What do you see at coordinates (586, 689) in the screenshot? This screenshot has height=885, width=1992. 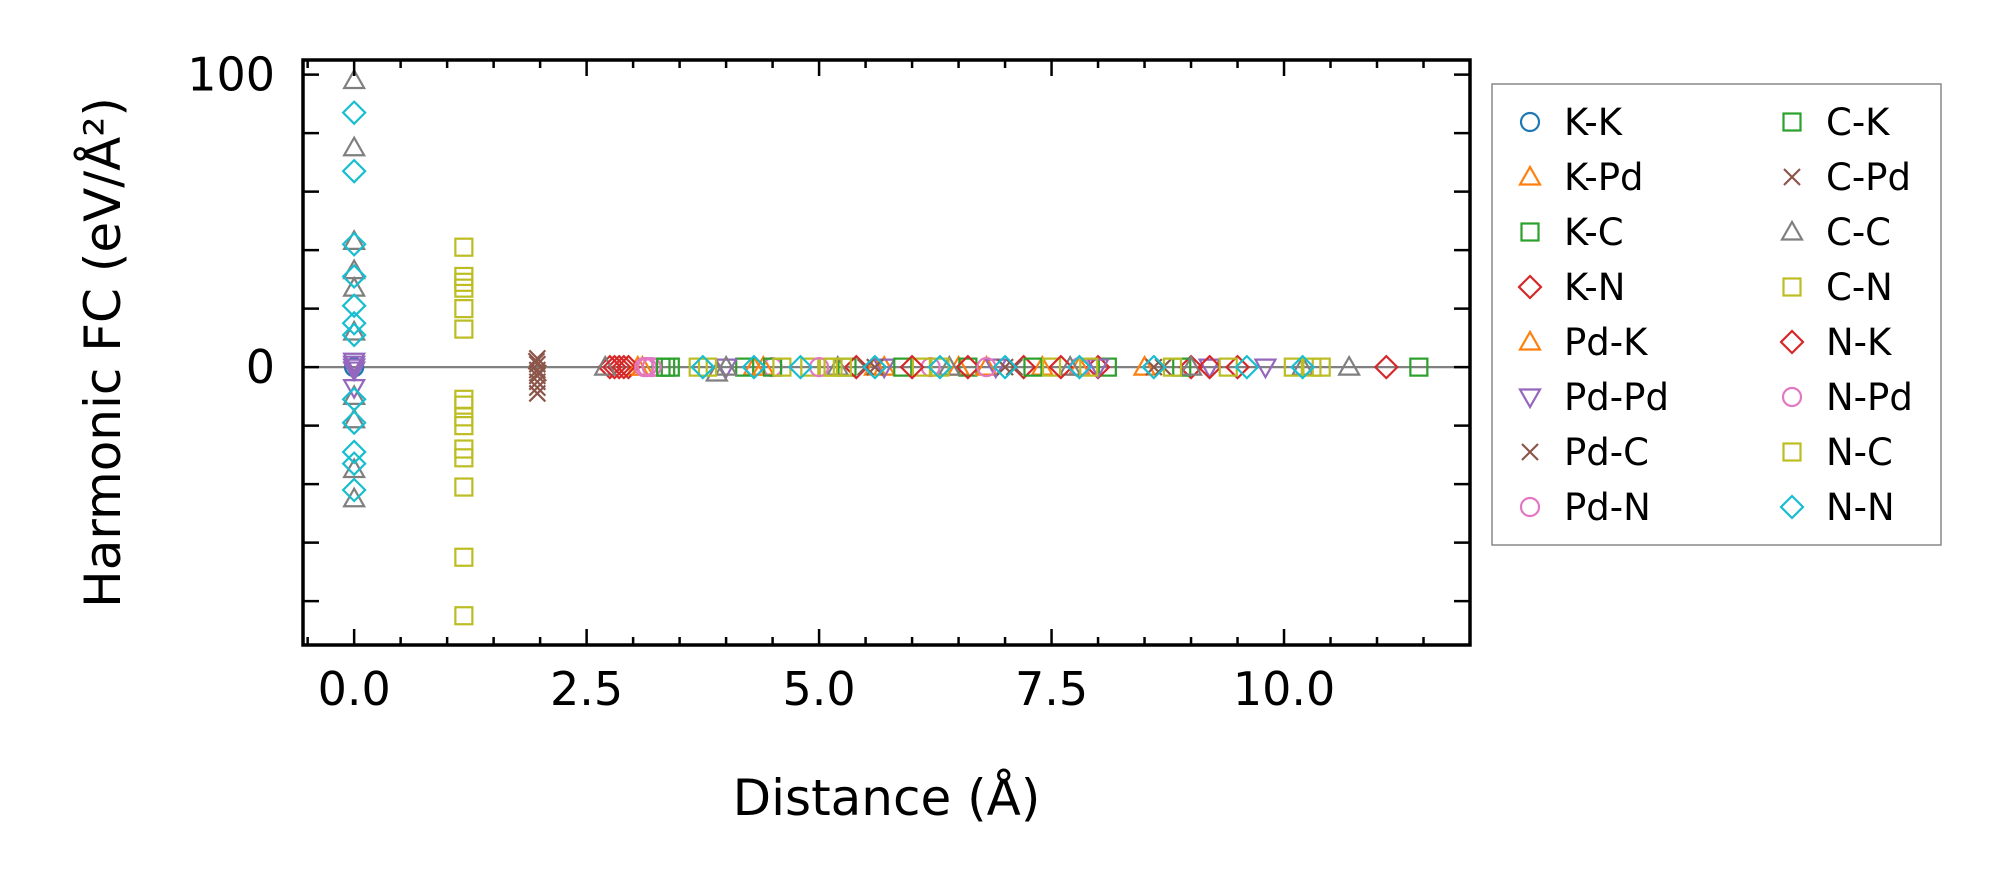 I see `x-tick-label: 2.5` at bounding box center [586, 689].